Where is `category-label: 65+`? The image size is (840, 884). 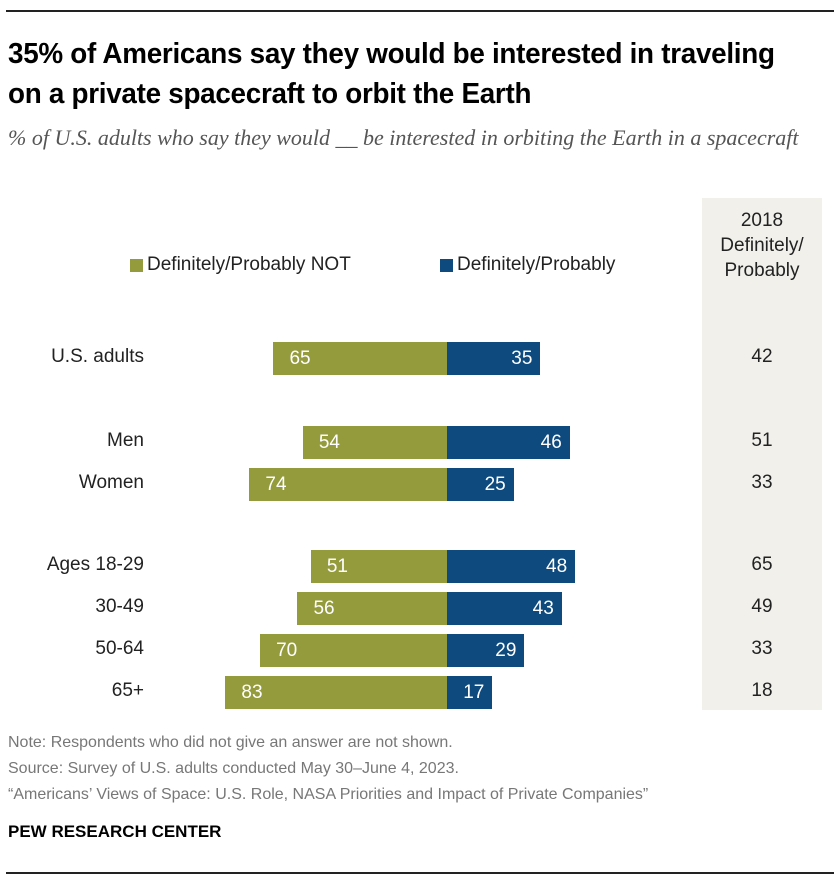 category-label: 65+ is located at coordinates (127, 690).